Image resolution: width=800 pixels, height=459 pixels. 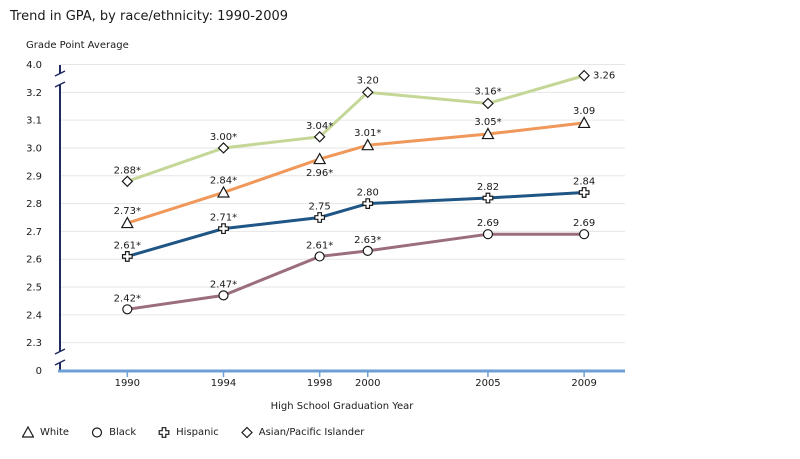 I want to click on data-label-hispanic: 2.71*, so click(x=223, y=218).